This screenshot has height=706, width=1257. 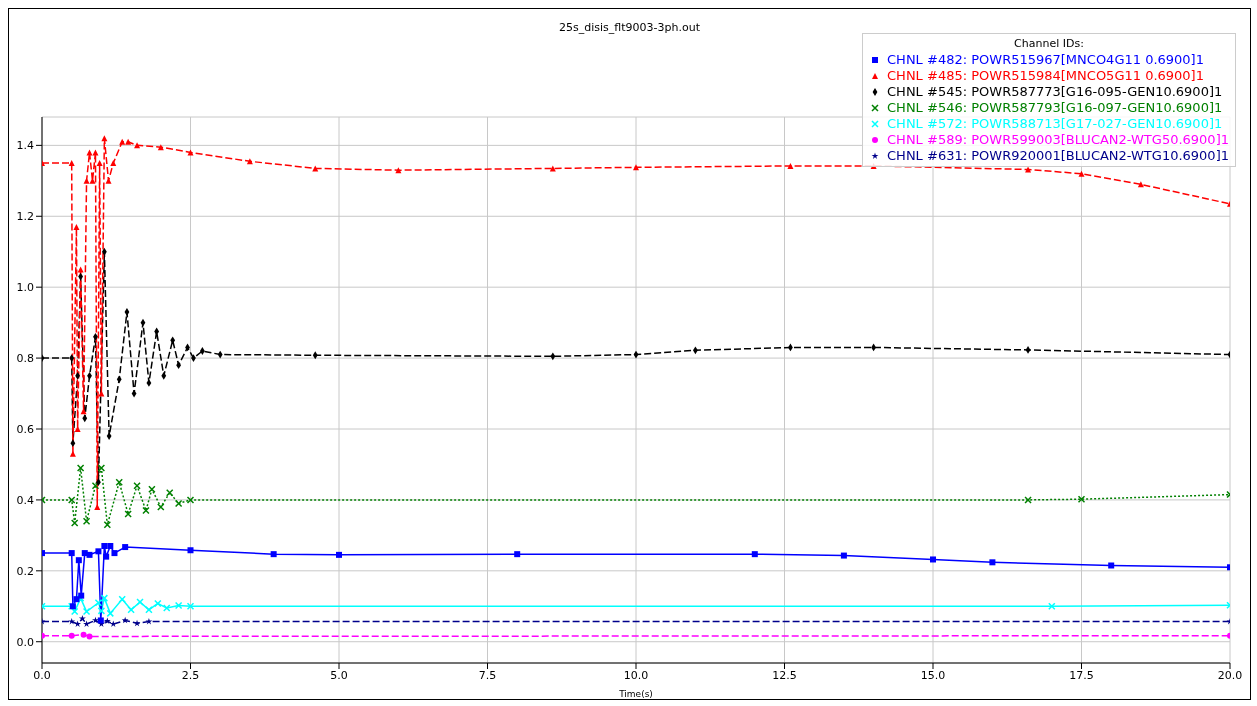 I want to click on y-tick-label: 1.0, so click(x=25, y=288).